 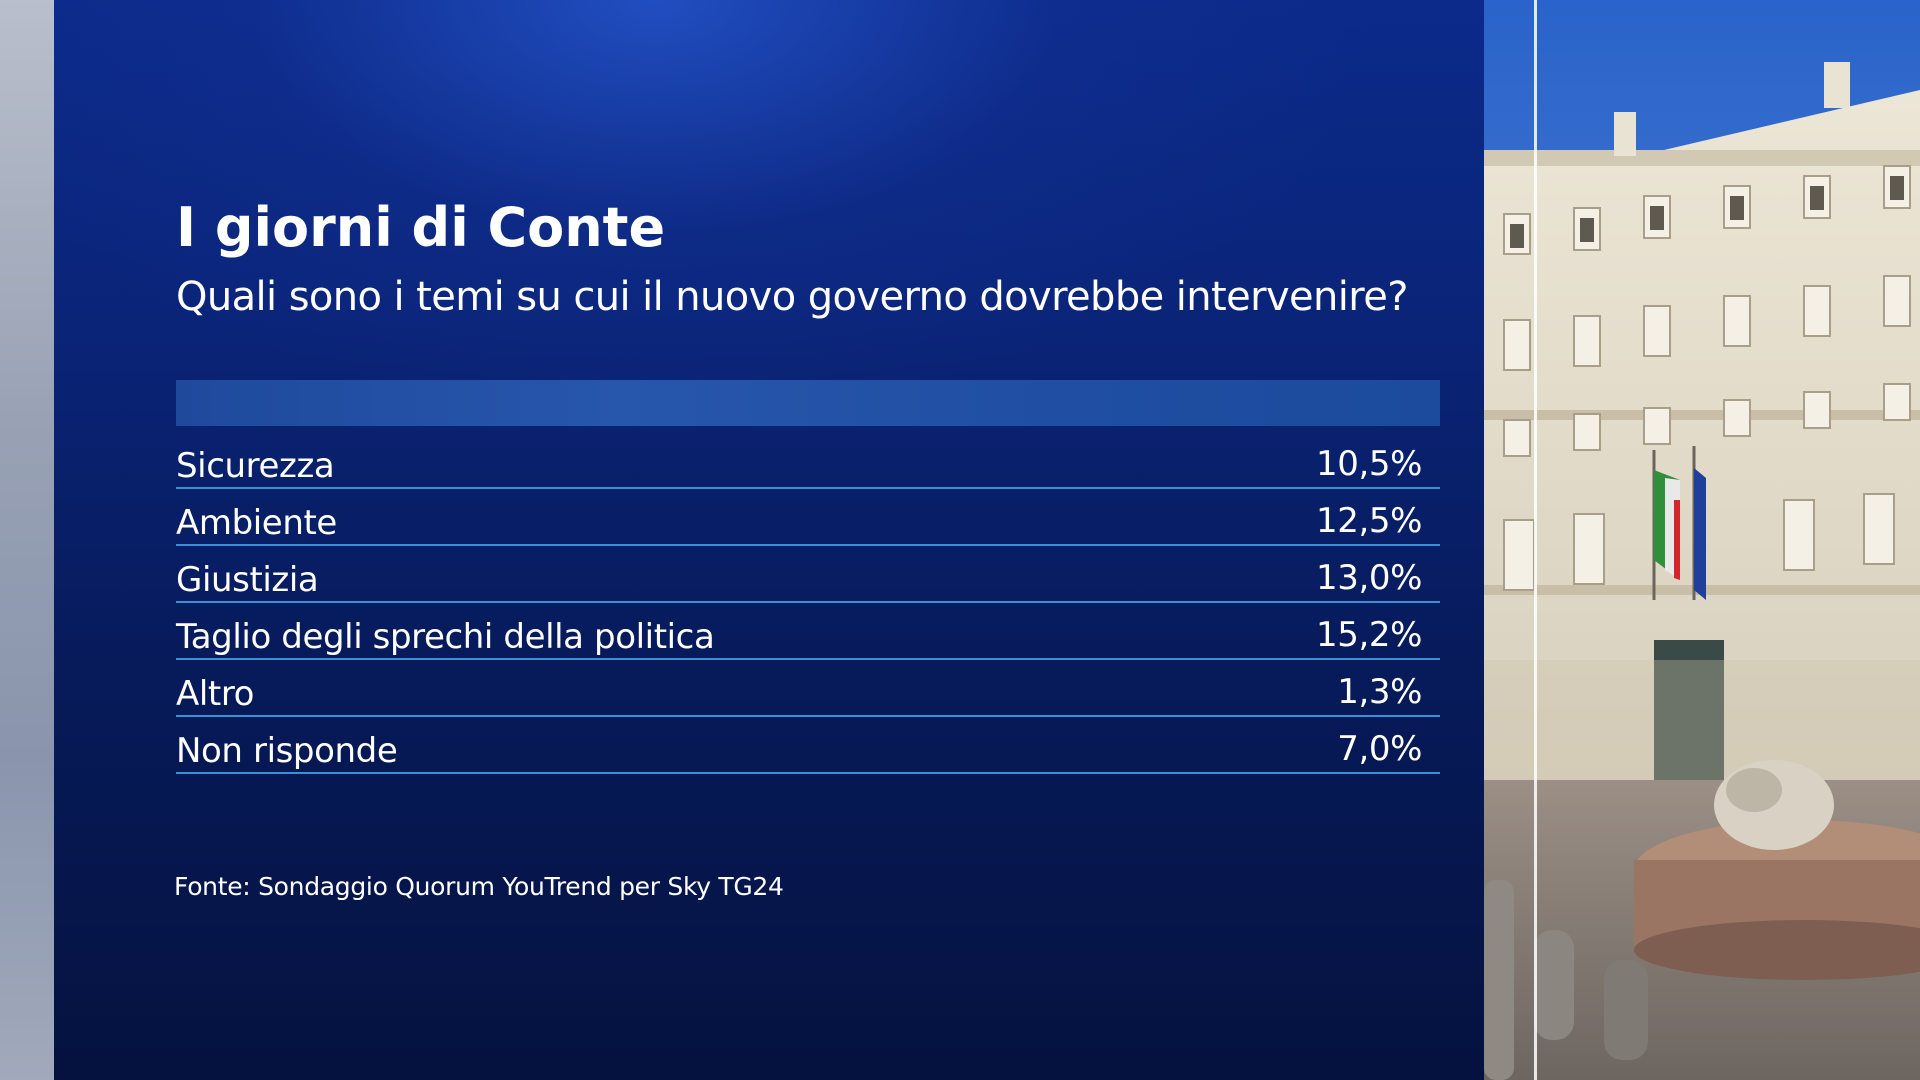 What do you see at coordinates (808, 745) in the screenshot?
I see `table-row: Non risponde 7,0%` at bounding box center [808, 745].